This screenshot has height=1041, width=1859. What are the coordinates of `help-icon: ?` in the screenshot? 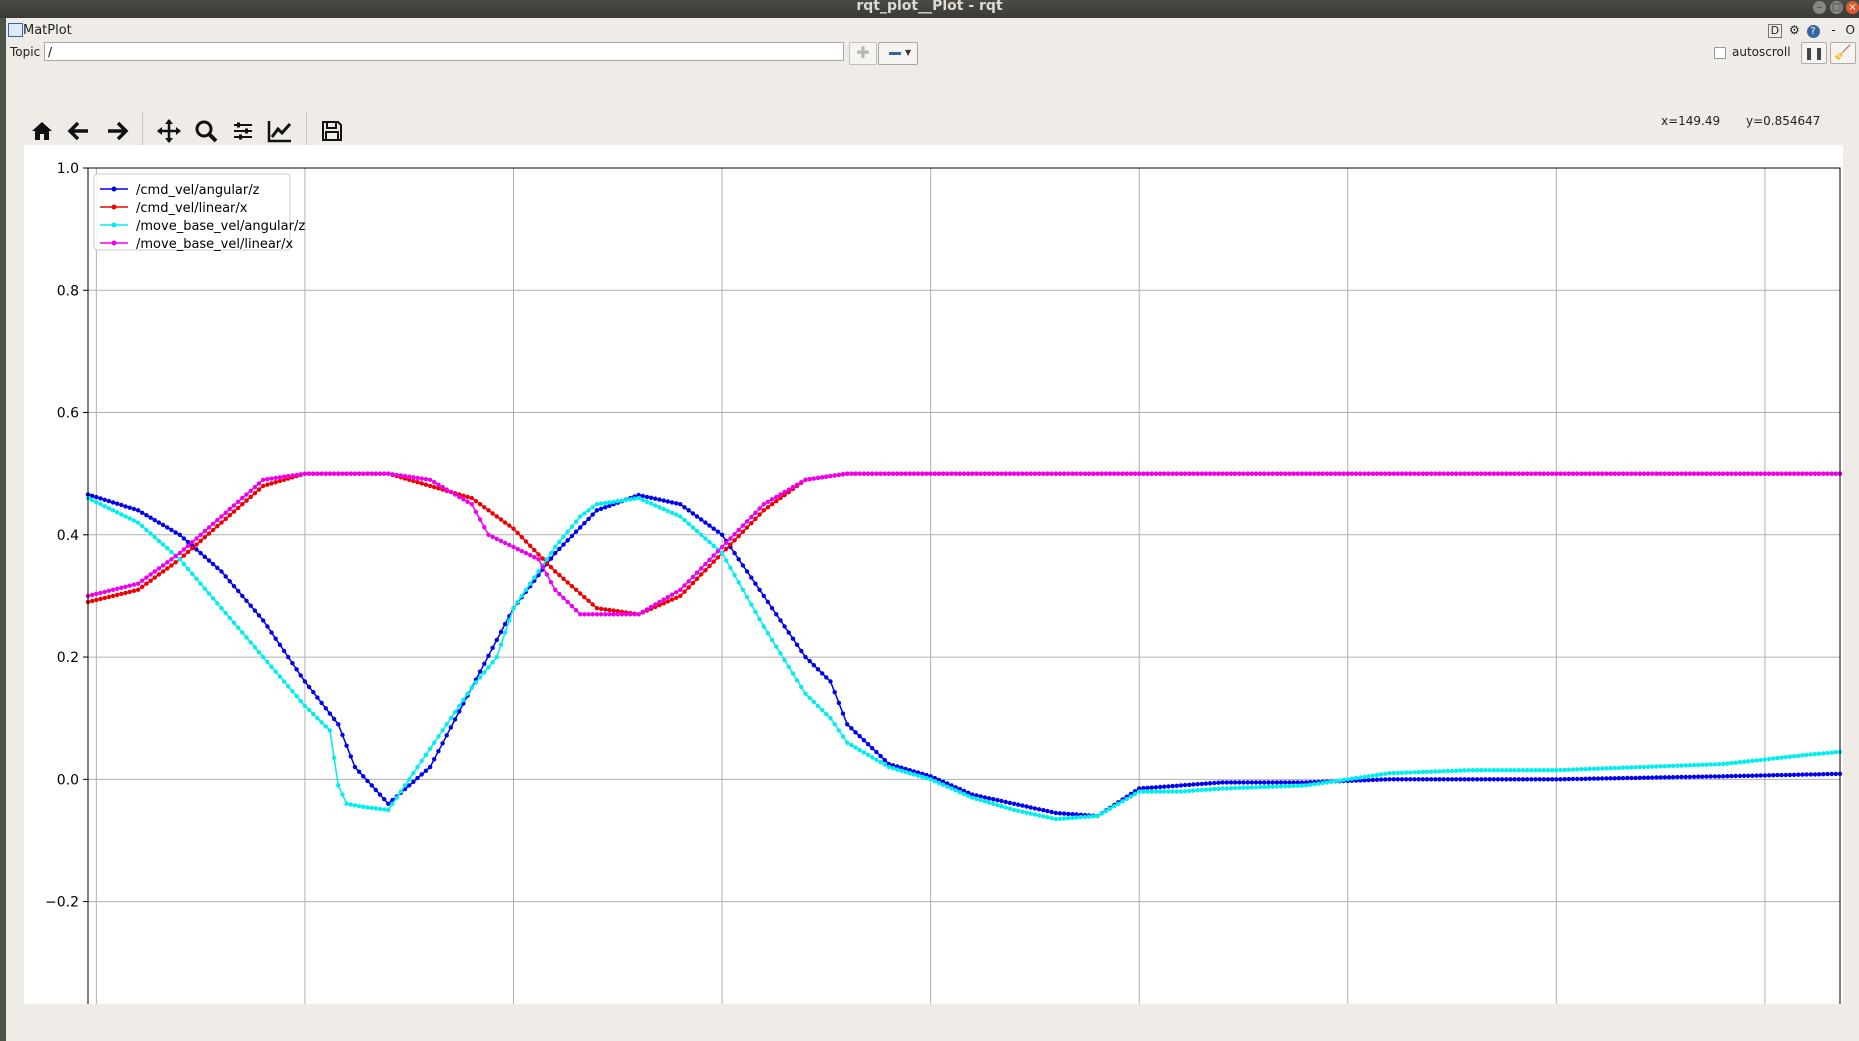 It's located at (1813, 31).